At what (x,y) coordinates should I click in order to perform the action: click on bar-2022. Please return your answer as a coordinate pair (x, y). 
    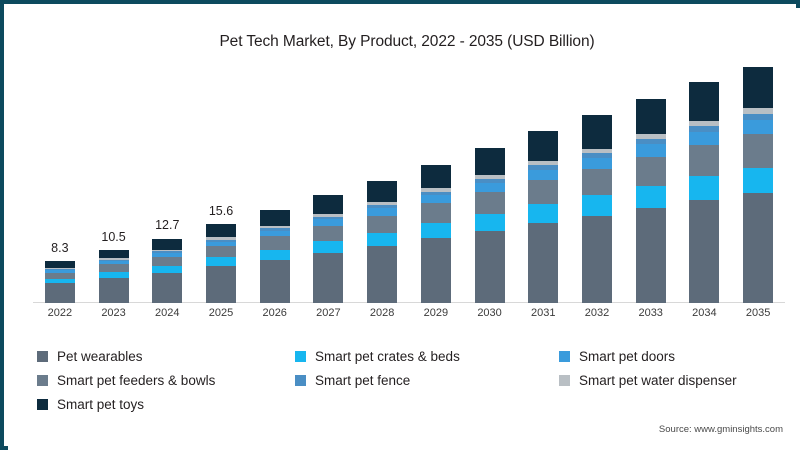
    Looking at the image, I should click on (59, 281).